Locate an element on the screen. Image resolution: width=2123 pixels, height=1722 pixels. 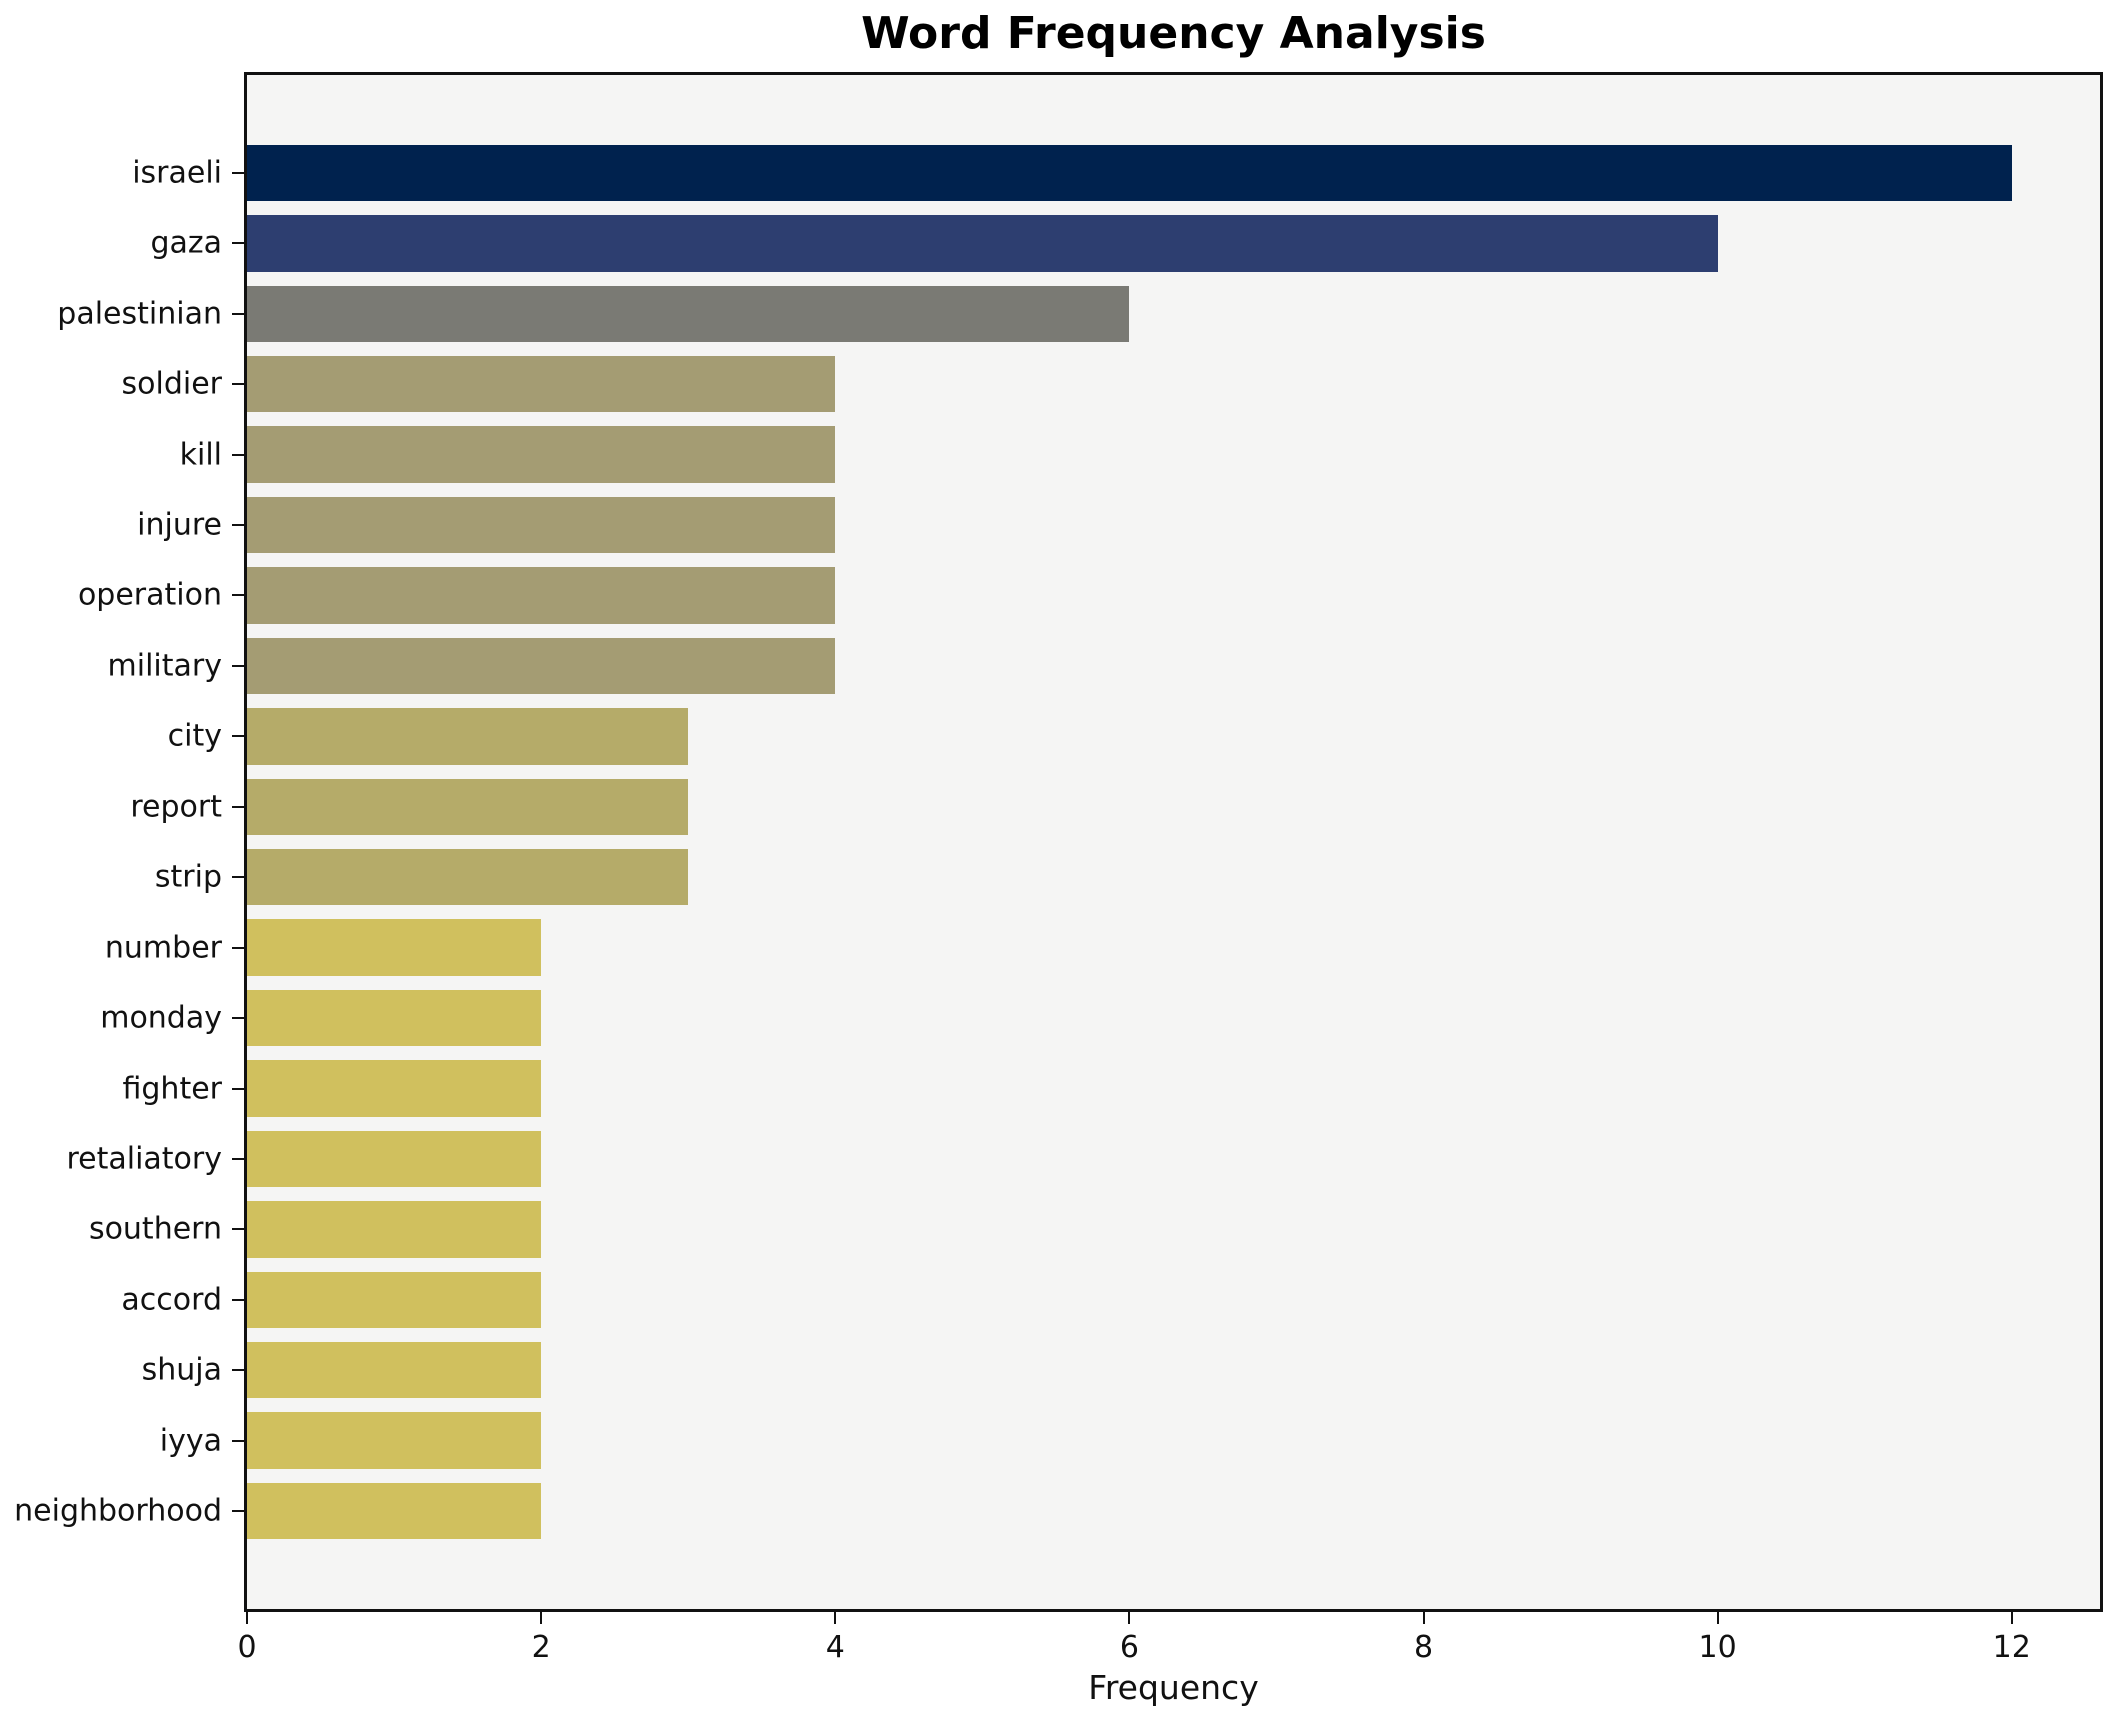
xtick-label-2: 2 is located at coordinates (541, 1647).